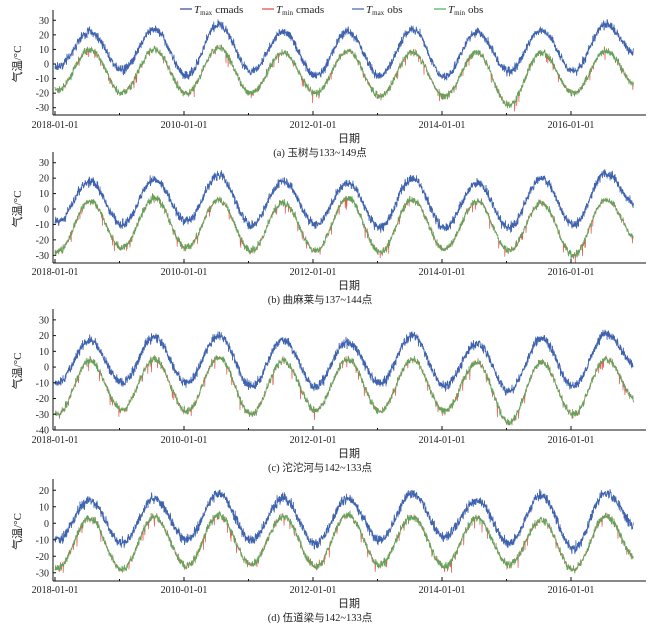 This screenshot has width=650, height=630. Describe the element at coordinates (331, 10) in the screenshot. I see `legend: Tmax cmads Tmin cmads Tmax obs Tmin obs` at that location.